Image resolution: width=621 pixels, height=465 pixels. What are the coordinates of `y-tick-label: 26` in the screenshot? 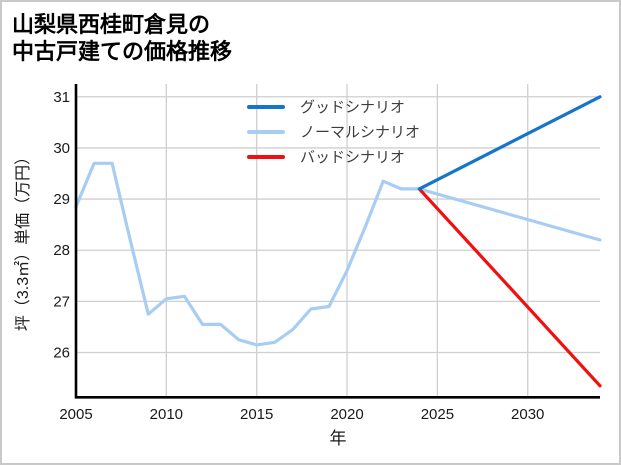 It's located at (61, 353).